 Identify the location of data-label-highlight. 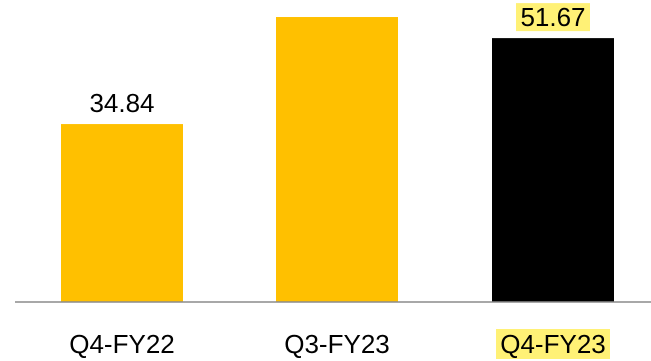
(553, 17).